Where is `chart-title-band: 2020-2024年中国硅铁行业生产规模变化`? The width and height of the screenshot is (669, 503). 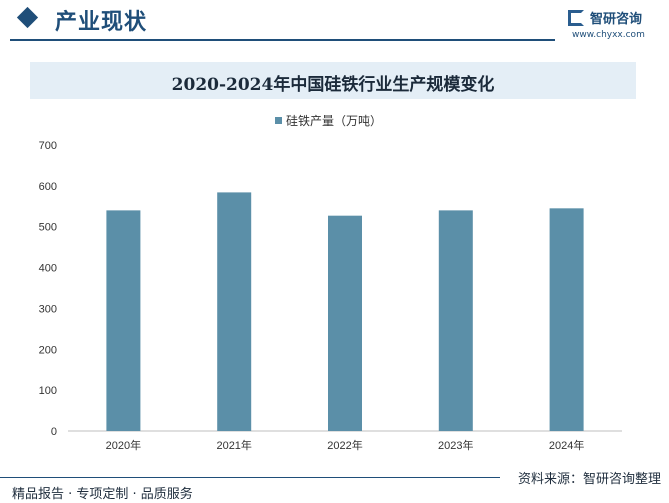 chart-title-band: 2020-2024年中国硅铁行业生产规模变化 is located at coordinates (333, 80).